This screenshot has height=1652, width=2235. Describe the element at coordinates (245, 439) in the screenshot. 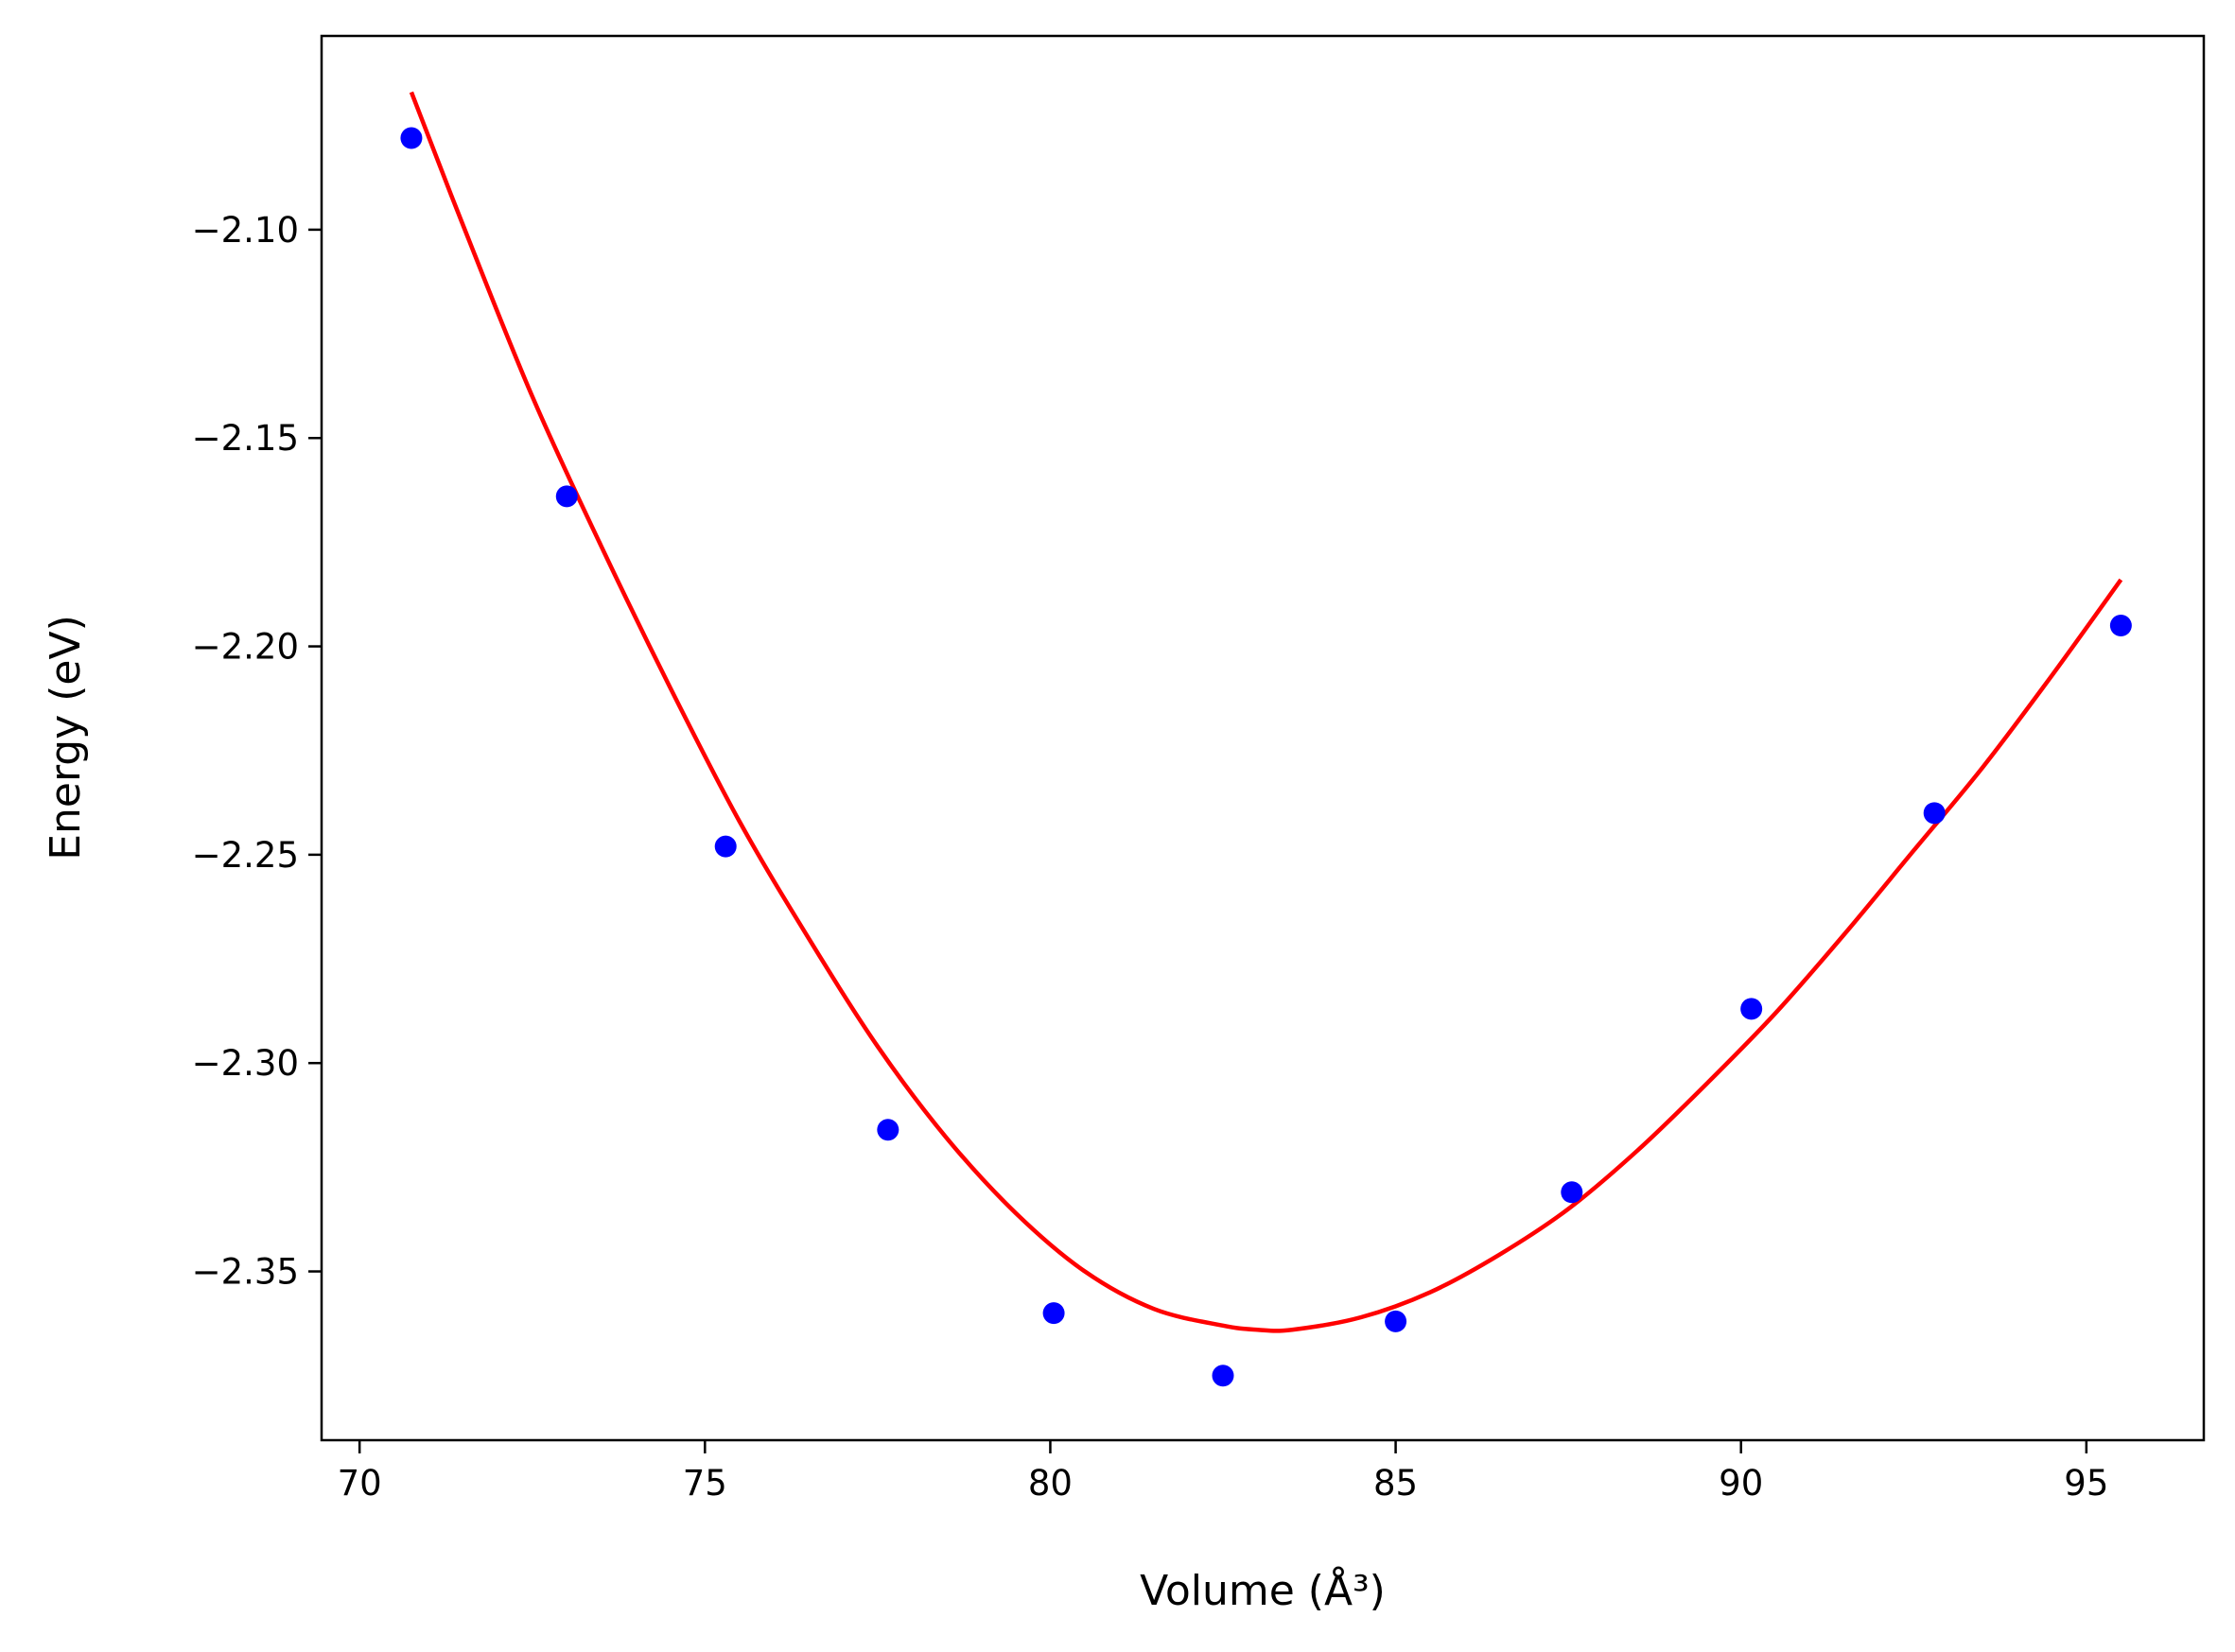

I see `y-tick-label: −2.15` at that location.